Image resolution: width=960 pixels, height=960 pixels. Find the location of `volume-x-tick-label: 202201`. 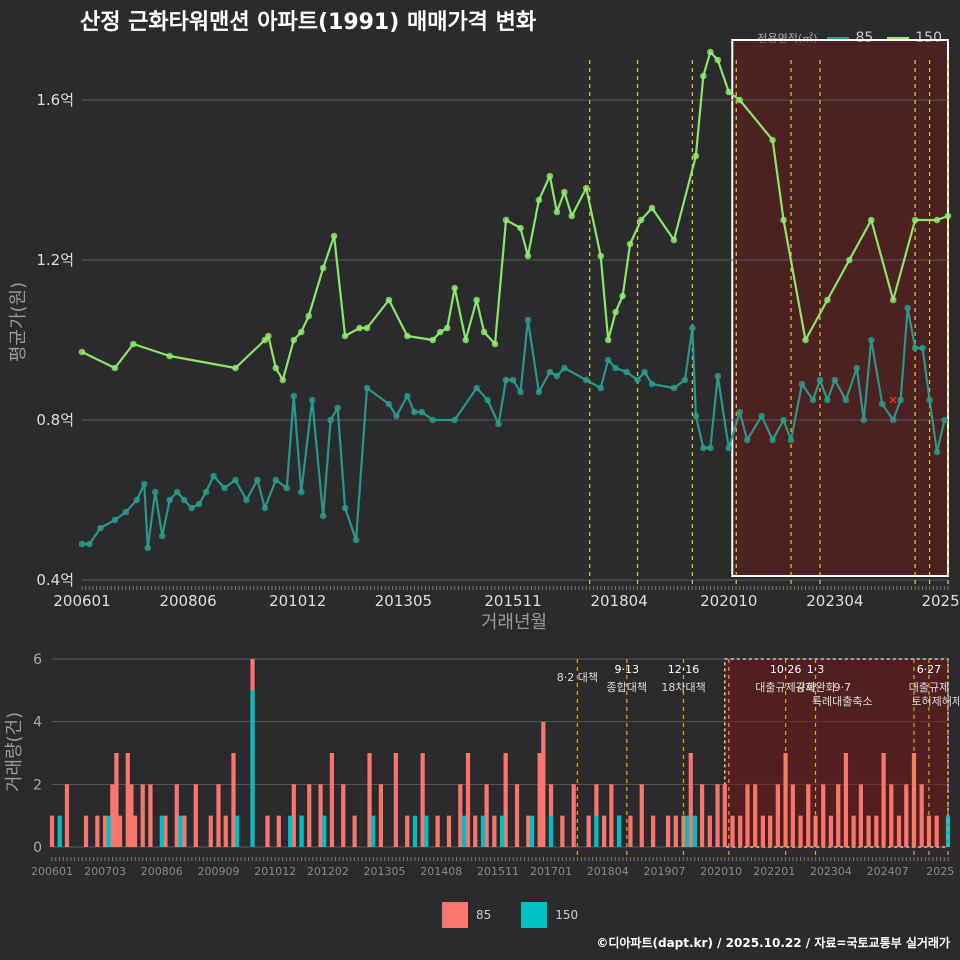

volume-x-tick-label: 202201 is located at coordinates (774, 871).